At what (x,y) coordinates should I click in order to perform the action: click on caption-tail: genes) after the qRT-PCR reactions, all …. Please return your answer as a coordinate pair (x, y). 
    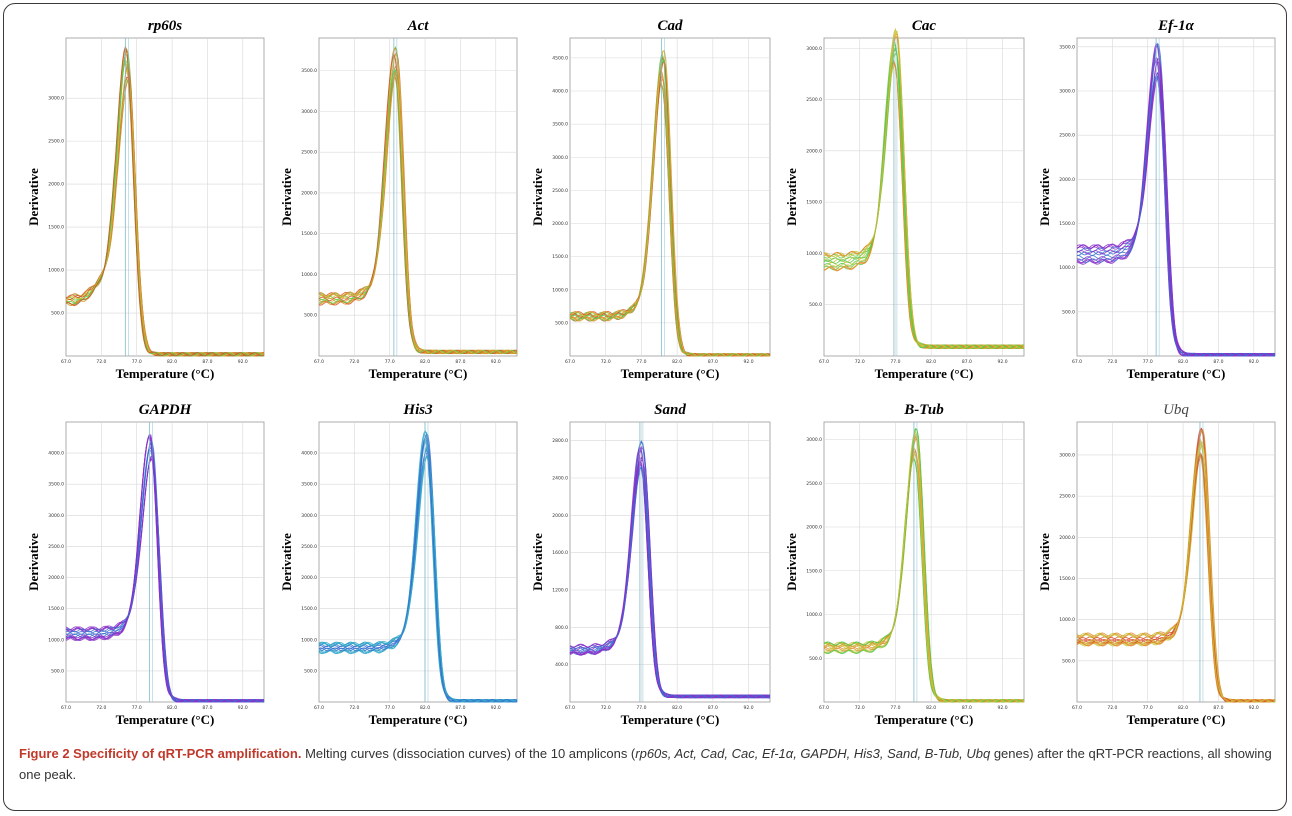
    Looking at the image, I should click on (645, 764).